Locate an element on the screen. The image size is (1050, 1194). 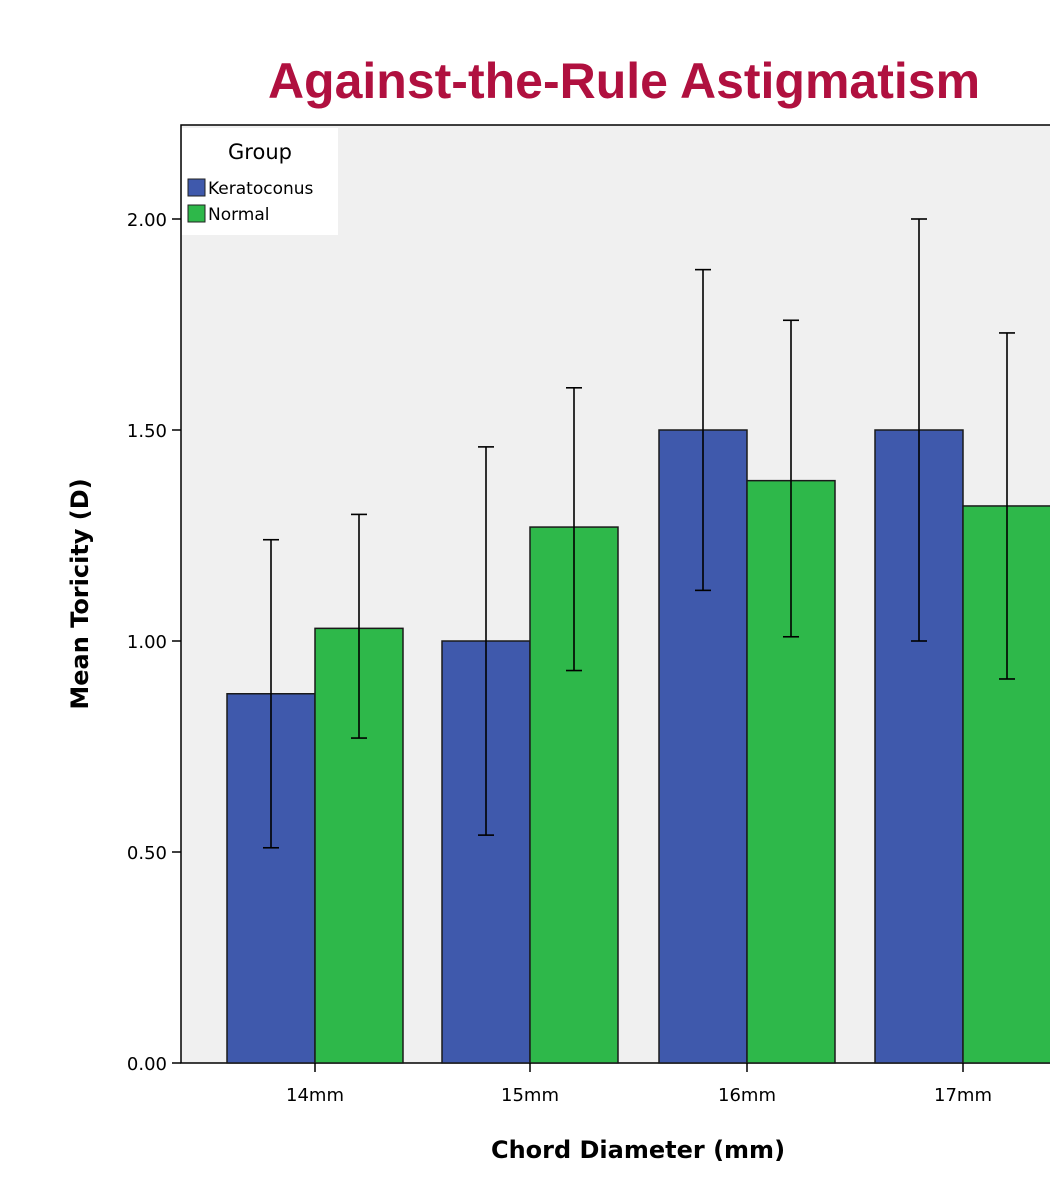
x-tick-label: 14mm is located at coordinates (315, 1095).